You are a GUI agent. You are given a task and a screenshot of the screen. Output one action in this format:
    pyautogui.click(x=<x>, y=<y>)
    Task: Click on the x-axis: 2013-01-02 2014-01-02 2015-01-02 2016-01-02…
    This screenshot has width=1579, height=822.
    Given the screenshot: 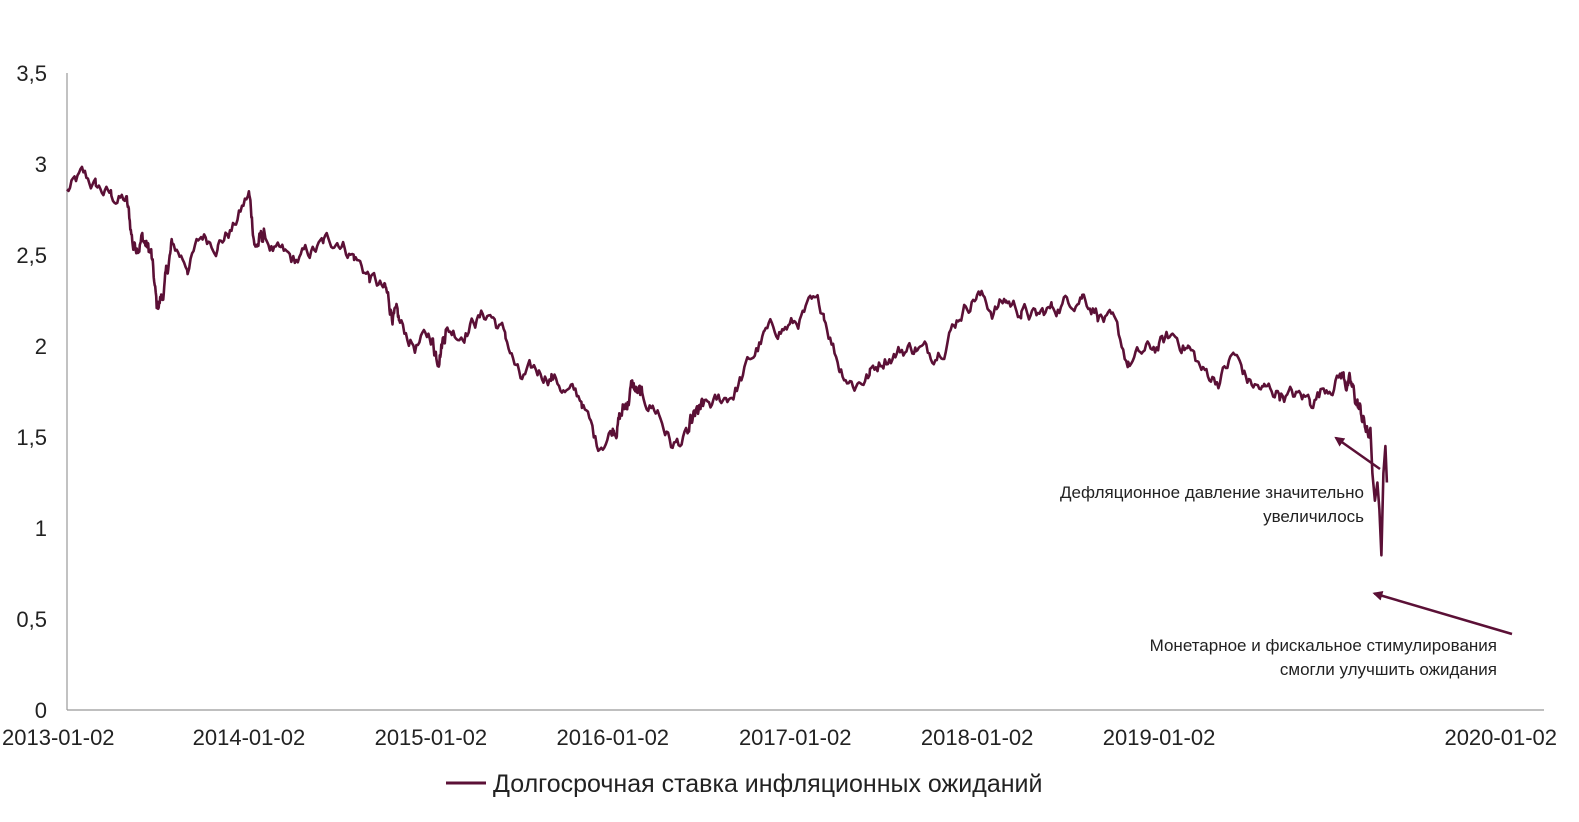 What is the action you would take?
    pyautogui.click(x=779, y=729)
    